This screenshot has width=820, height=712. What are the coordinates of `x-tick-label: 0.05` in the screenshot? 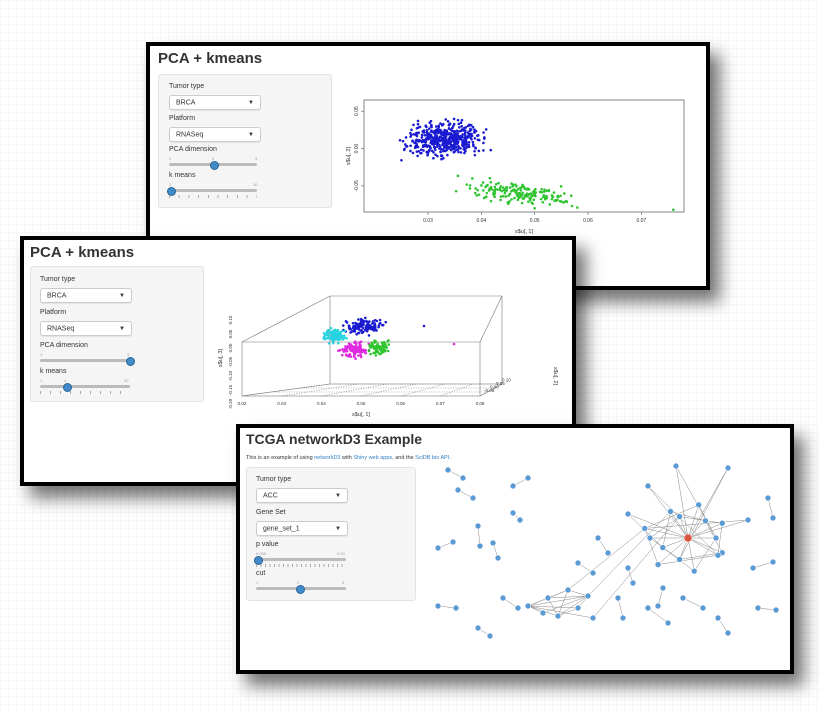 It's located at (361, 403).